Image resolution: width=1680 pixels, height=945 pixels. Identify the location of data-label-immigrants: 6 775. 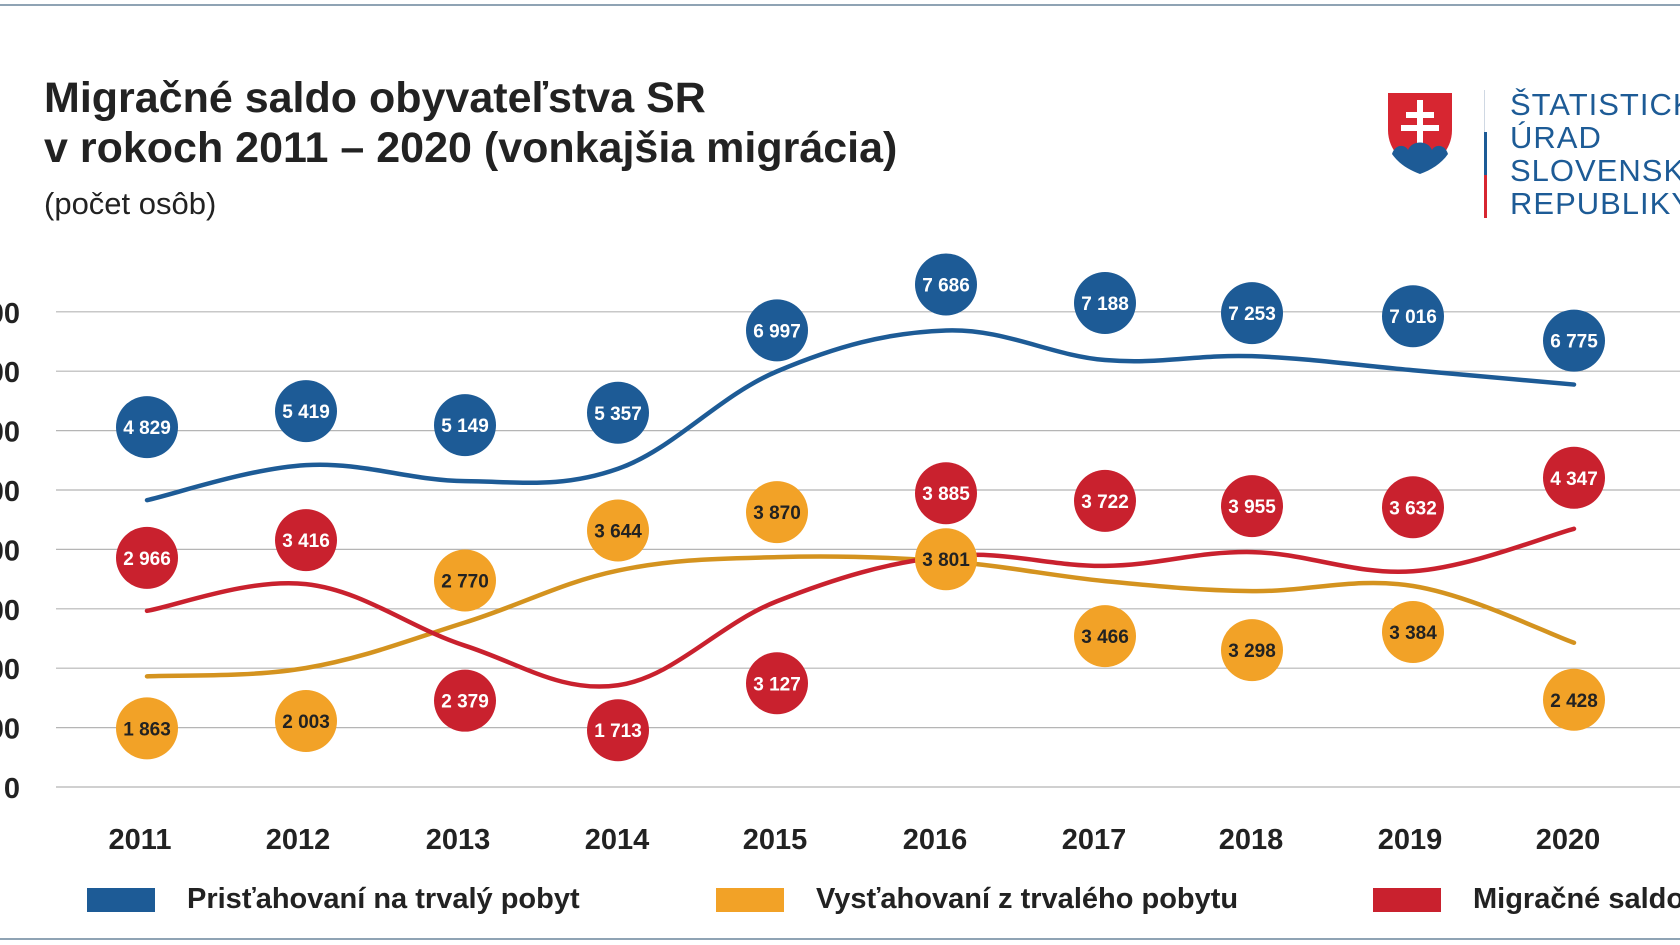
(1574, 342).